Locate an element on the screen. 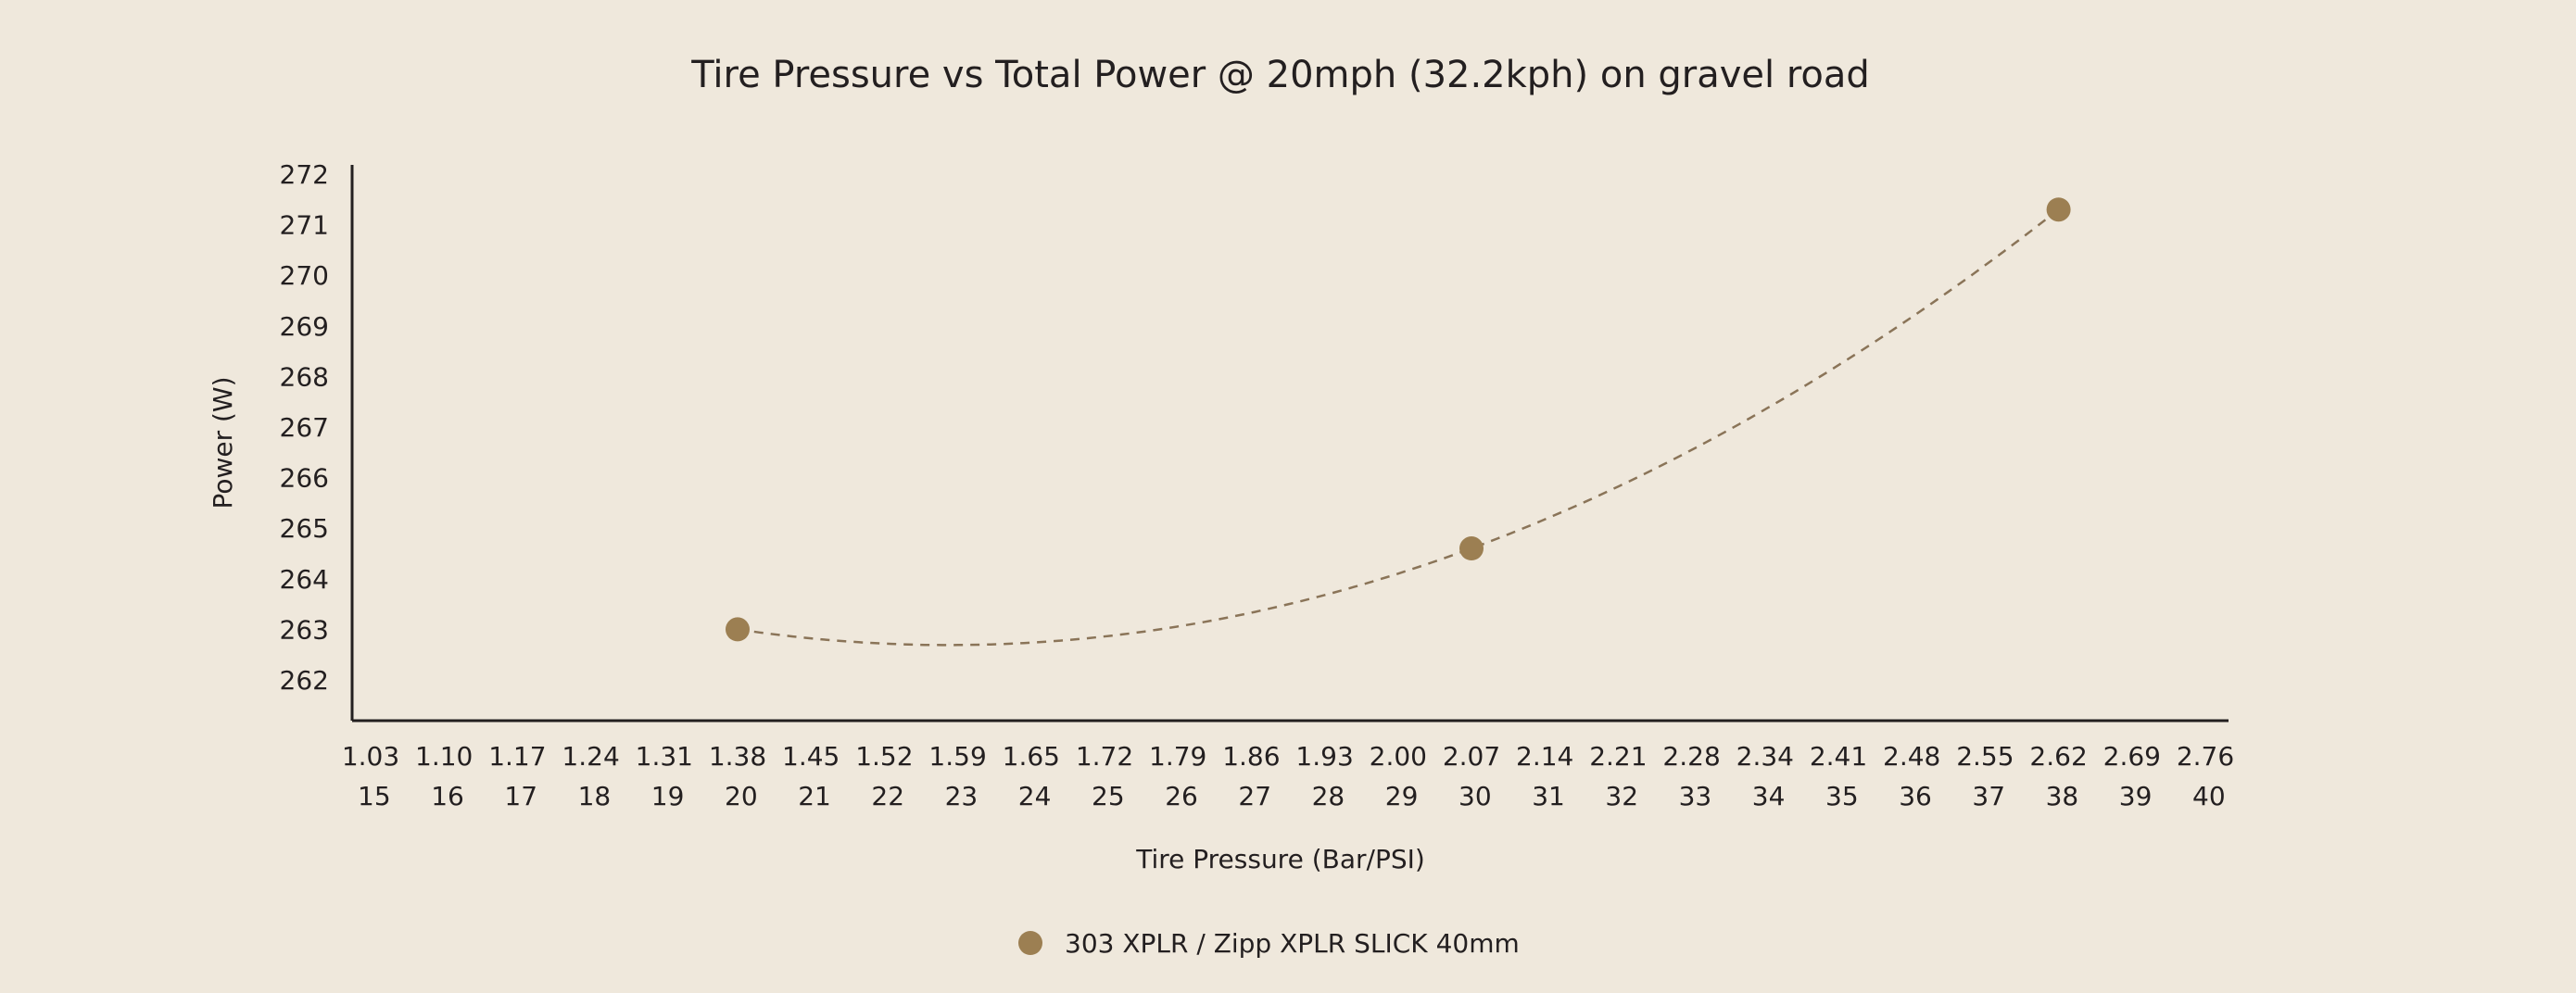  x-axis-title: Tire Pressure (Bar/PSI) is located at coordinates (1280, 859).